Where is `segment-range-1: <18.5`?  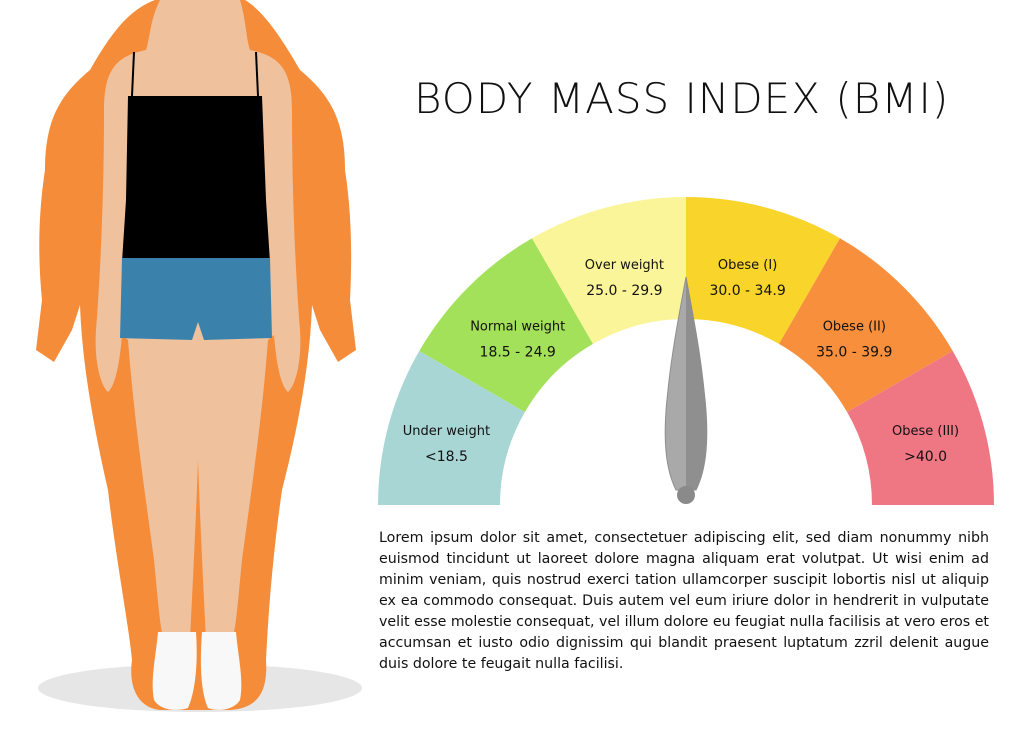 segment-range-1: <18.5 is located at coordinates (446, 457).